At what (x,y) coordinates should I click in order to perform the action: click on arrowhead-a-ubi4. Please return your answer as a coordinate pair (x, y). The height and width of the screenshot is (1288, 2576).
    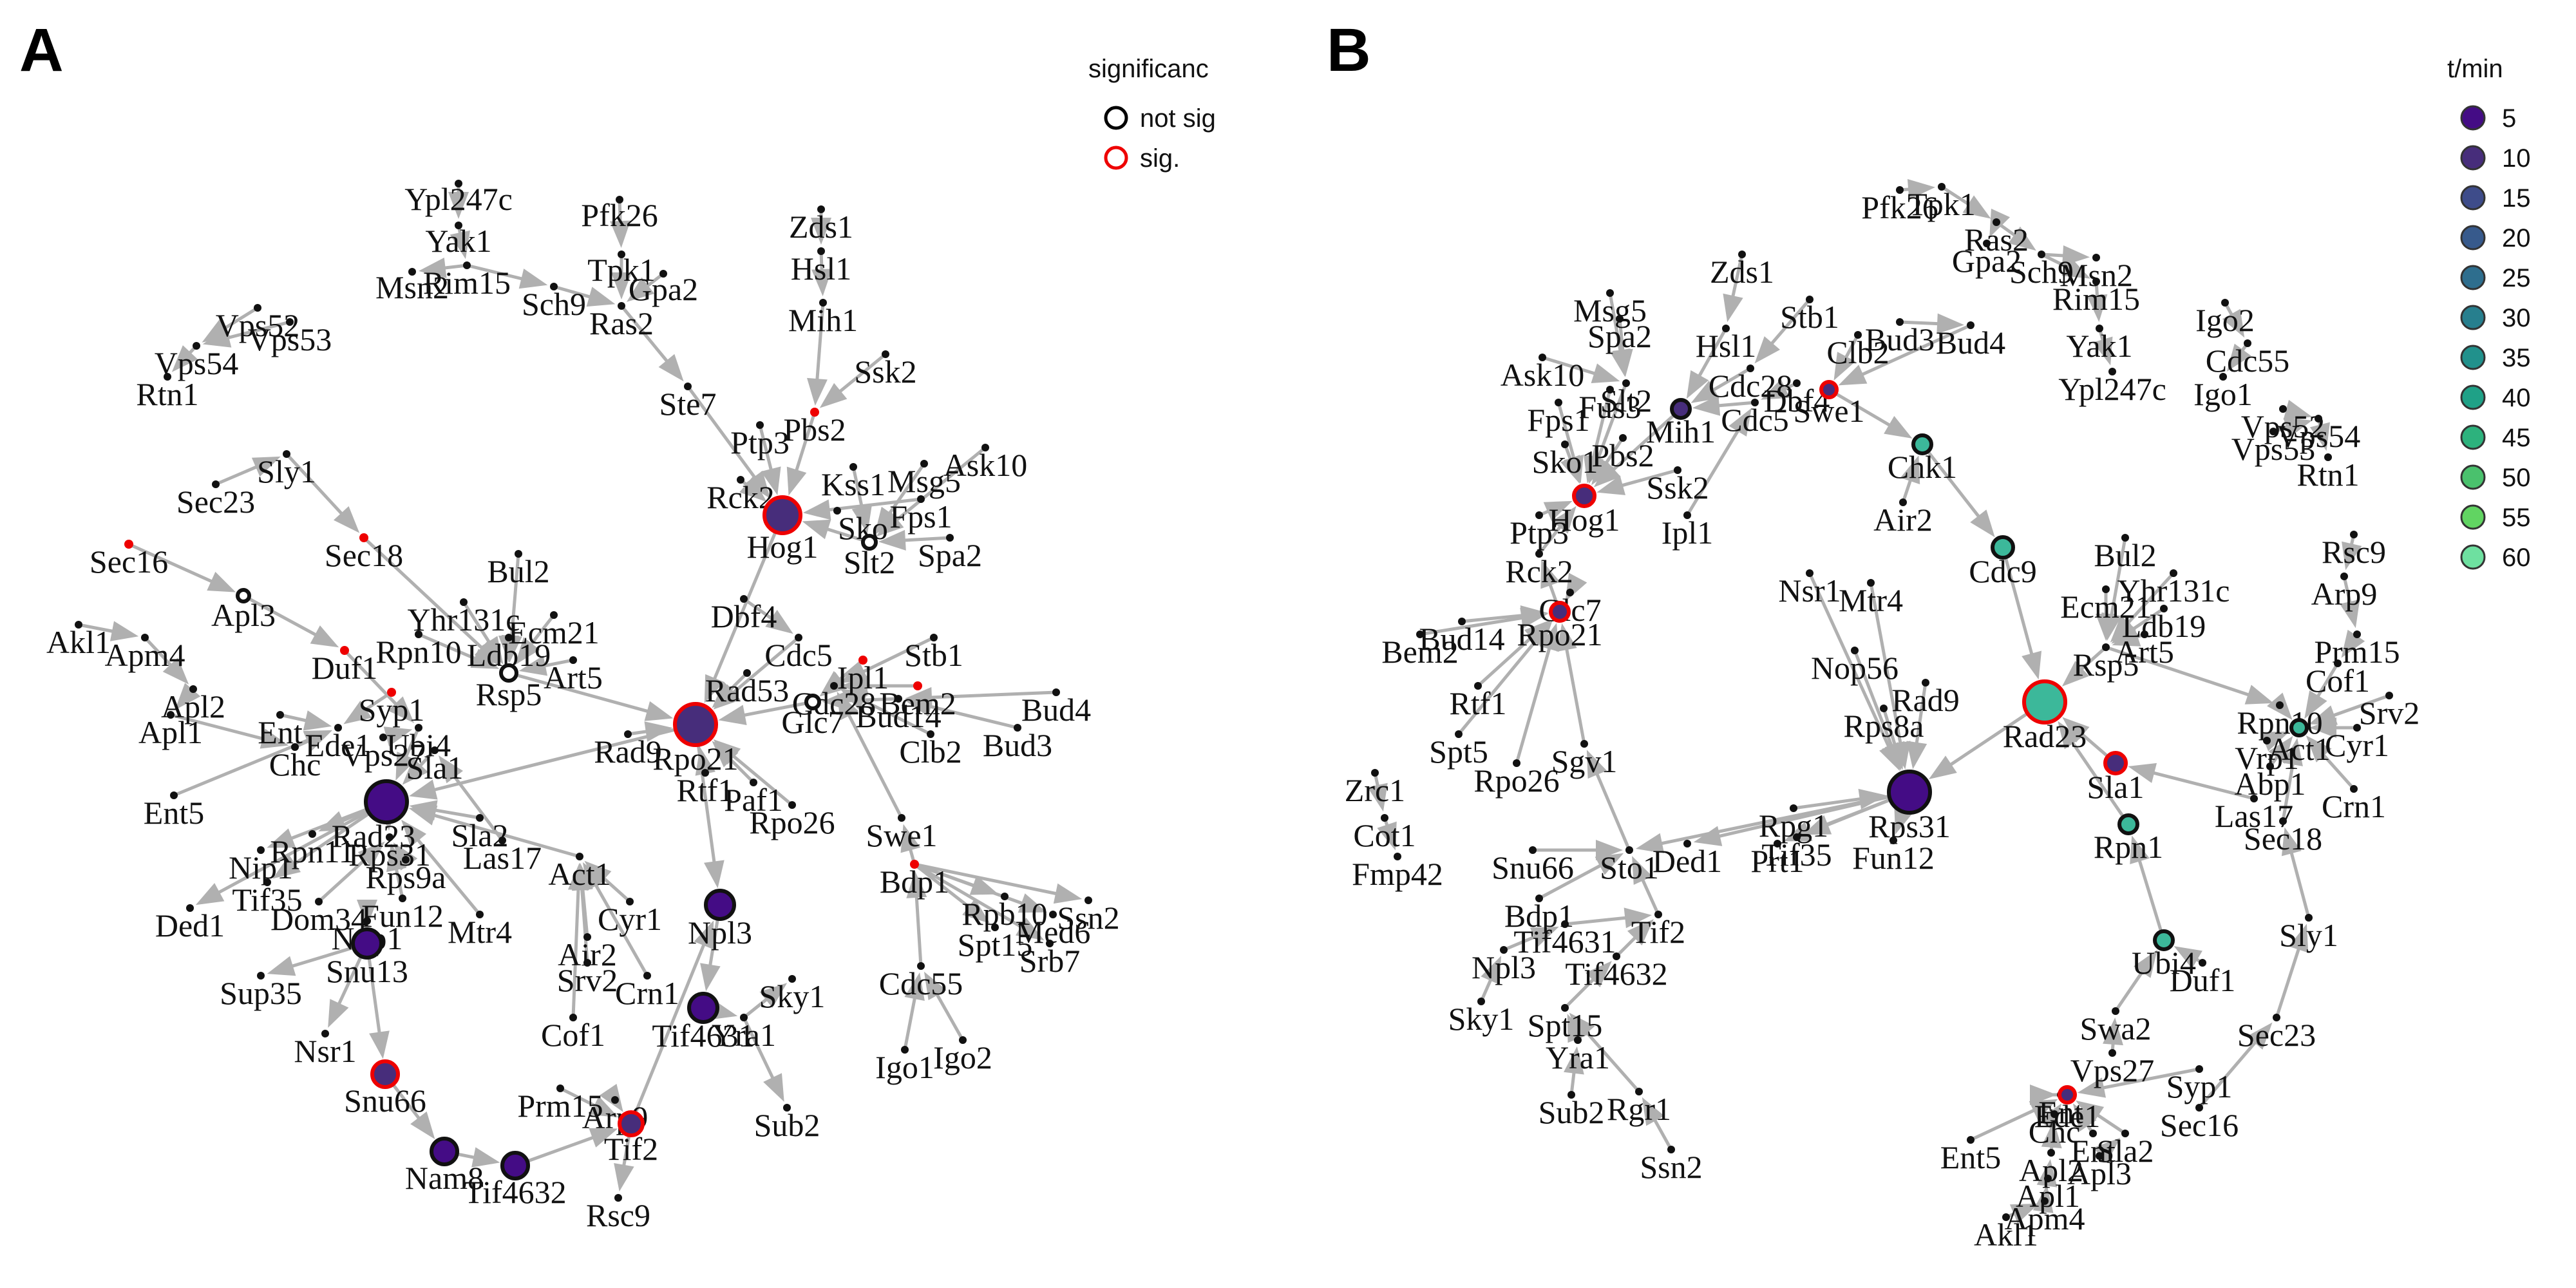
    Looking at the image, I should click on (401, 710).